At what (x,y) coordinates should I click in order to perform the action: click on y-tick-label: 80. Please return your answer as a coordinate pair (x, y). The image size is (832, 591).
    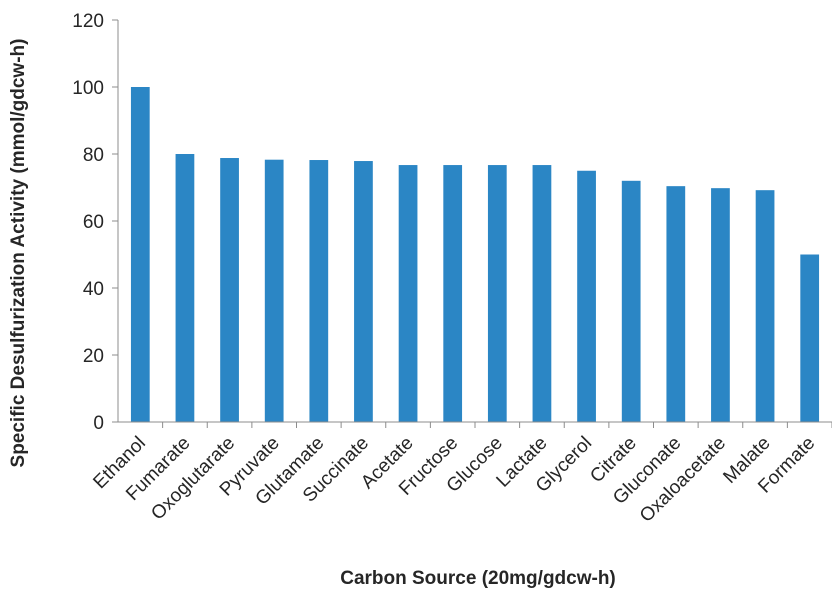
    Looking at the image, I should click on (93, 155).